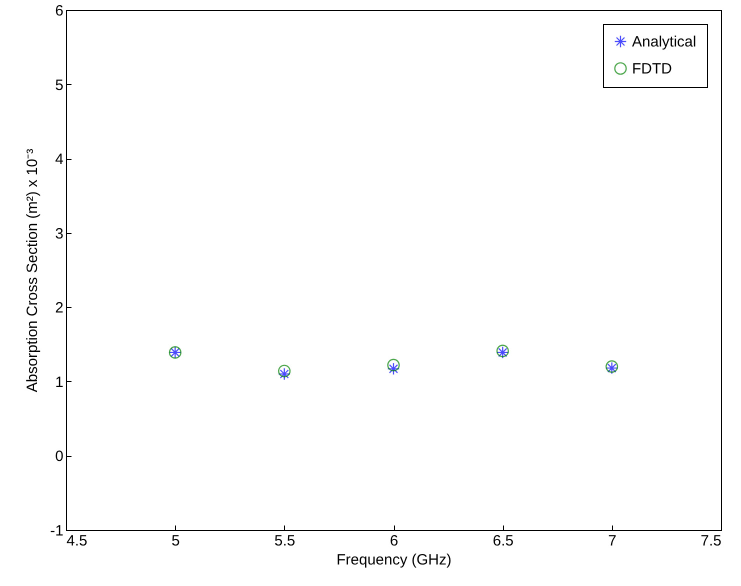 This screenshot has height=586, width=741. I want to click on x-tick-label: 6.5, so click(503, 541).